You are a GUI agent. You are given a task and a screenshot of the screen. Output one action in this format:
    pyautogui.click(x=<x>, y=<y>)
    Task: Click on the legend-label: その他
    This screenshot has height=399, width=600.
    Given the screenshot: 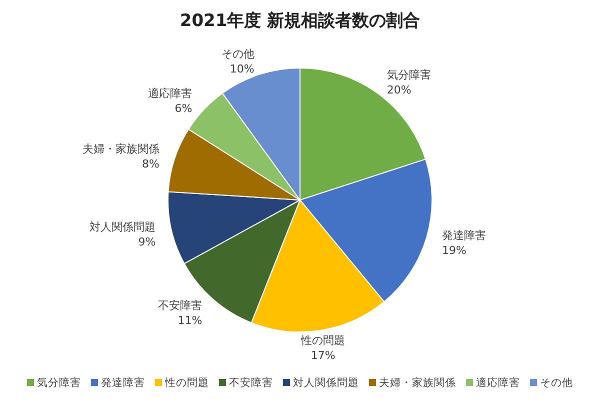 What is the action you would take?
    pyautogui.click(x=556, y=383)
    